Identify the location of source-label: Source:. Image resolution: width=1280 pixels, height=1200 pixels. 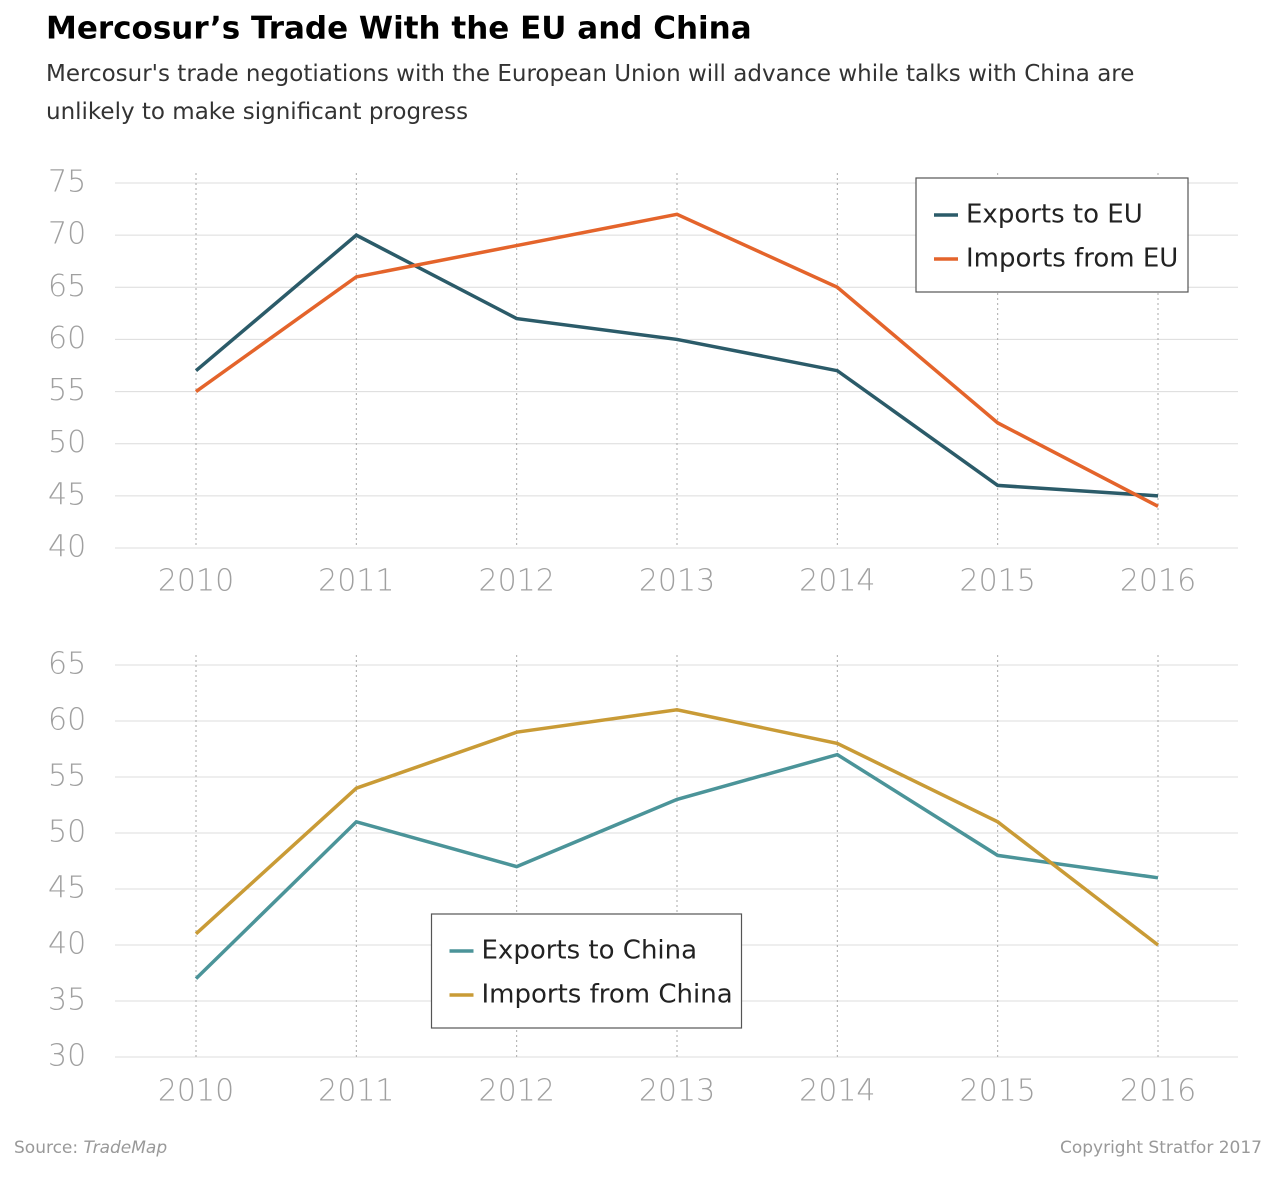
(46, 1148).